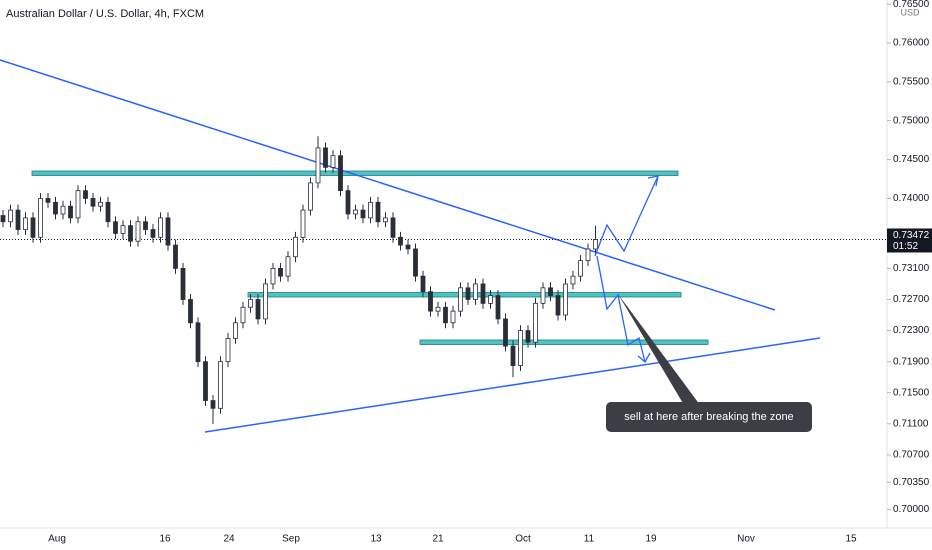  Describe the element at coordinates (229, 539) in the screenshot. I see `x-tick-label: 24` at that location.